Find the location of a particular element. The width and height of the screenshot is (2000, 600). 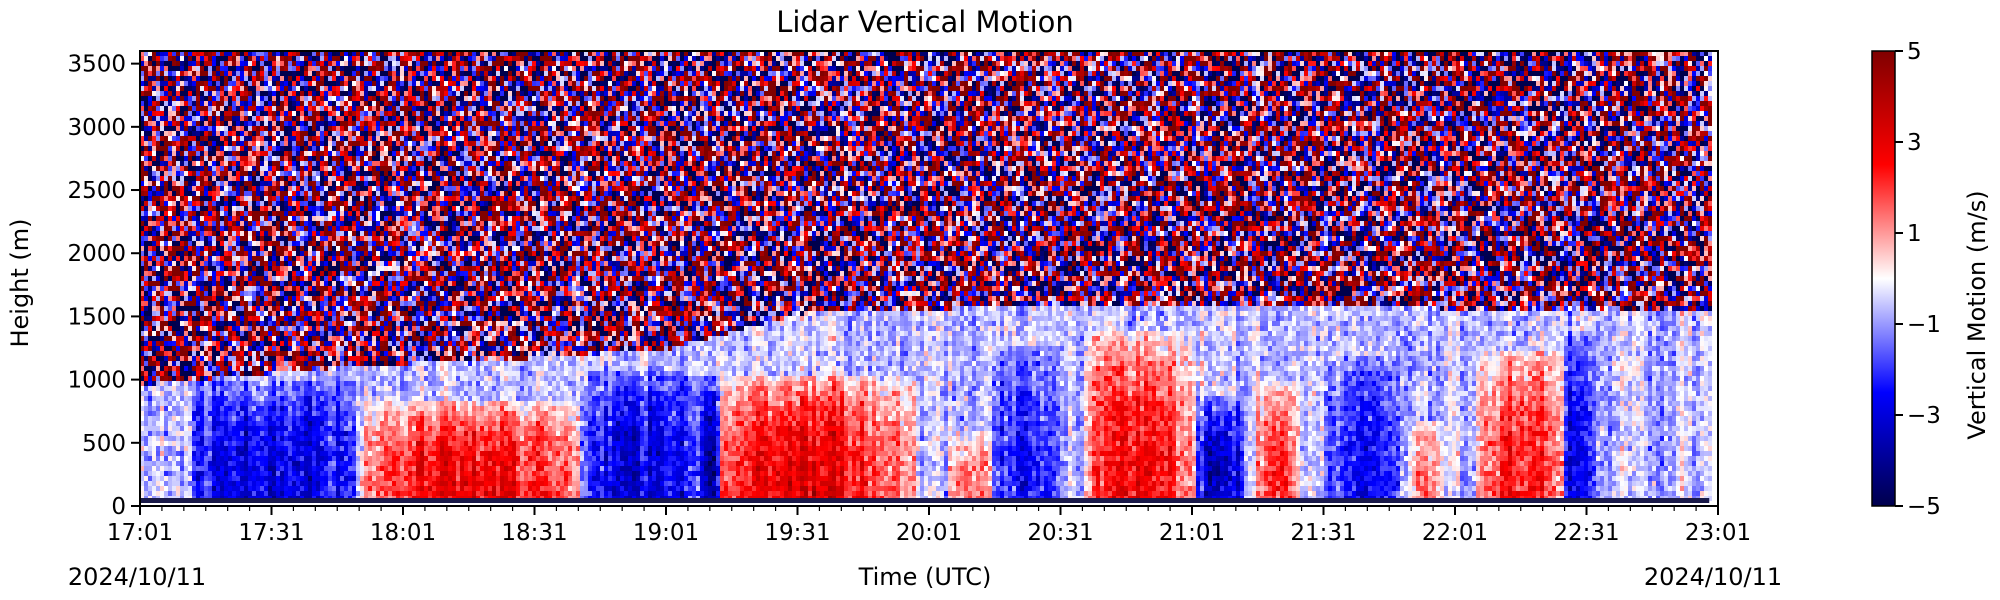

heatmap-cell-2025 is located at coordinates (230, 278).